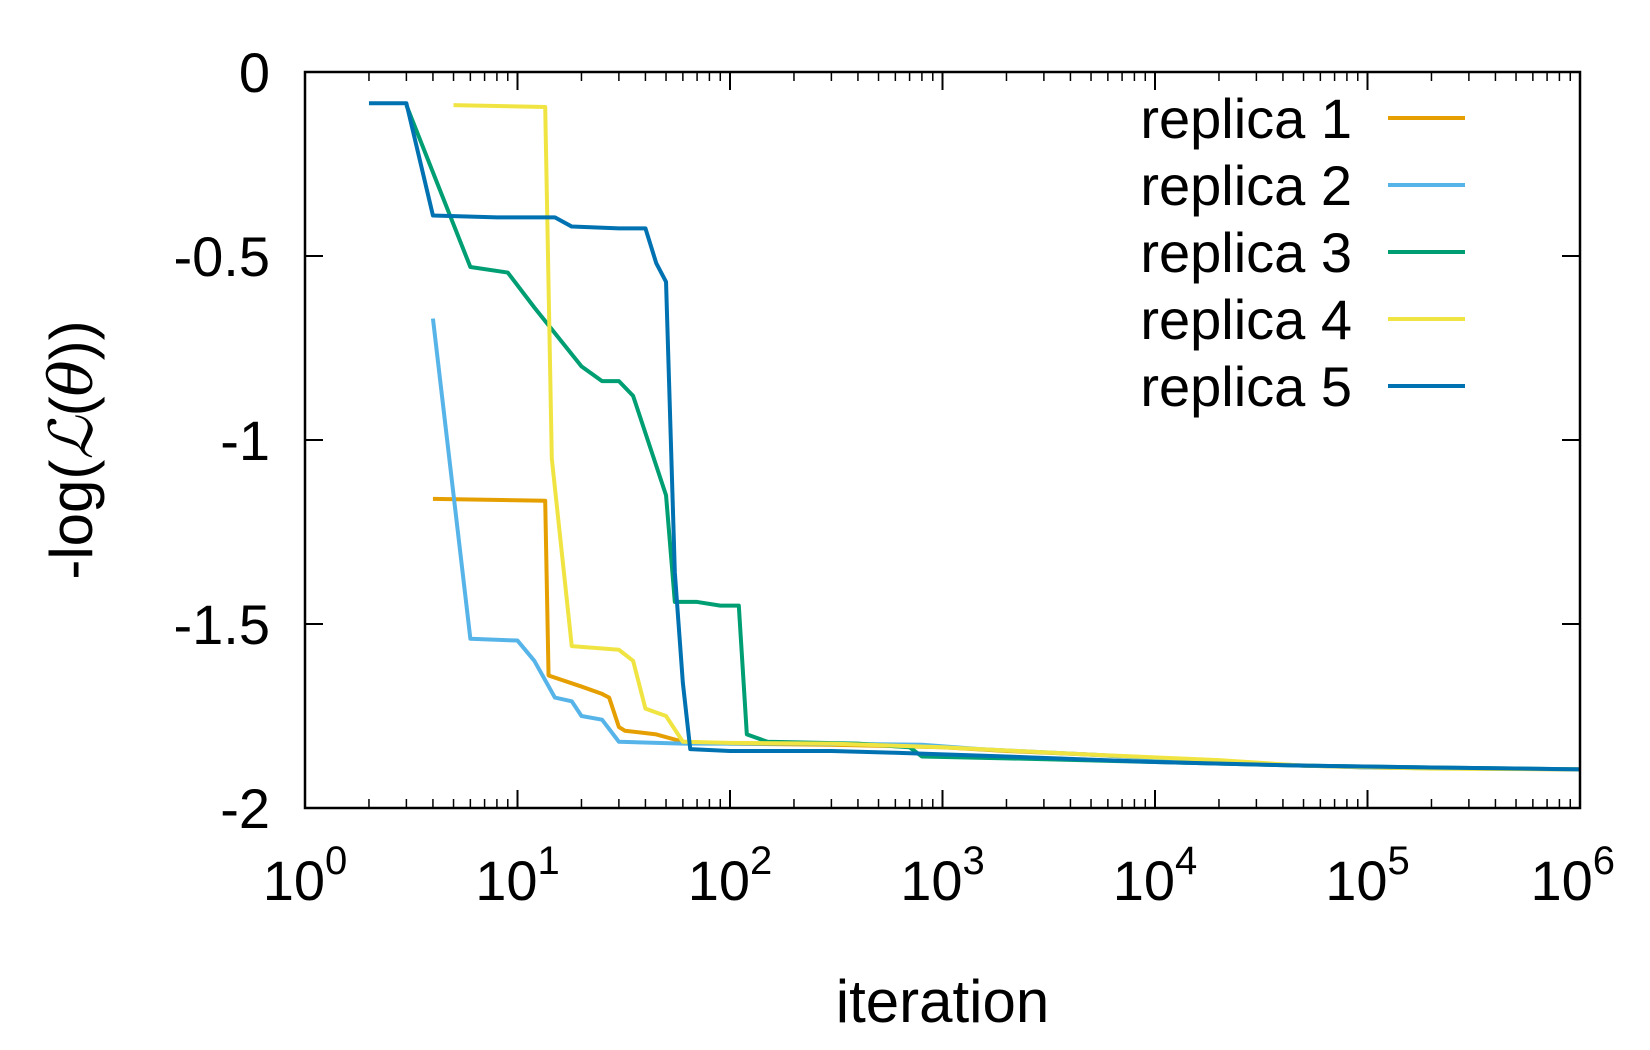 Image resolution: width=1650 pixels, height=1050 pixels. I want to click on y-tick-label: -1.5, so click(222, 624).